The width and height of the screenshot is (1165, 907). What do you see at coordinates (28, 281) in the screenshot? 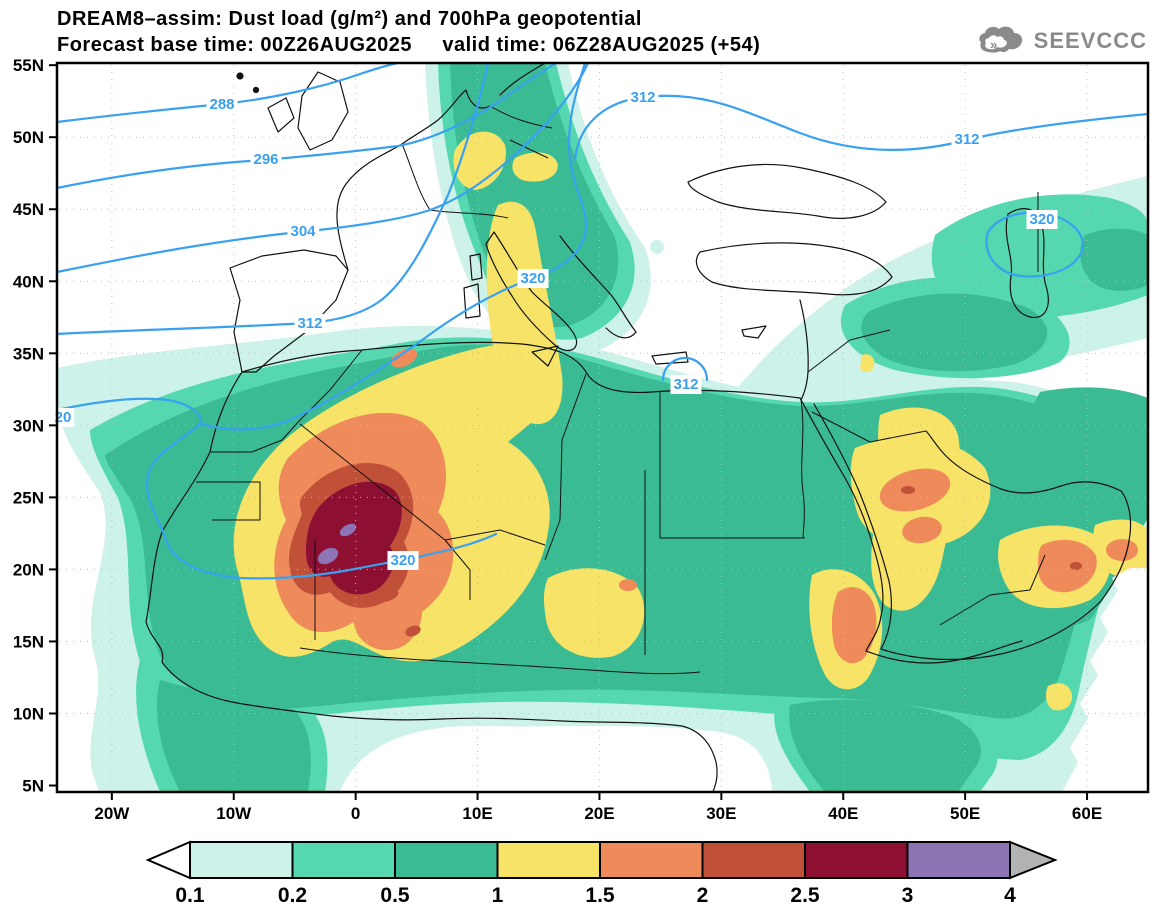
I see `lat-tick-label: 40N` at bounding box center [28, 281].